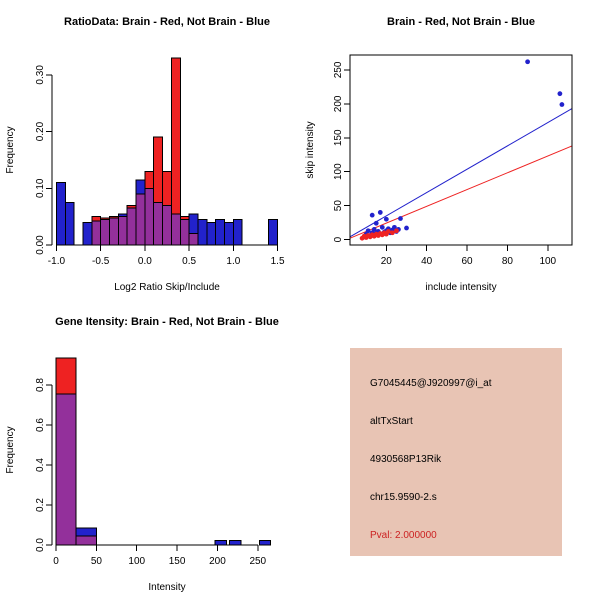  I want to click on info-line-pvalue: Pval: 2.000000, so click(403, 535).